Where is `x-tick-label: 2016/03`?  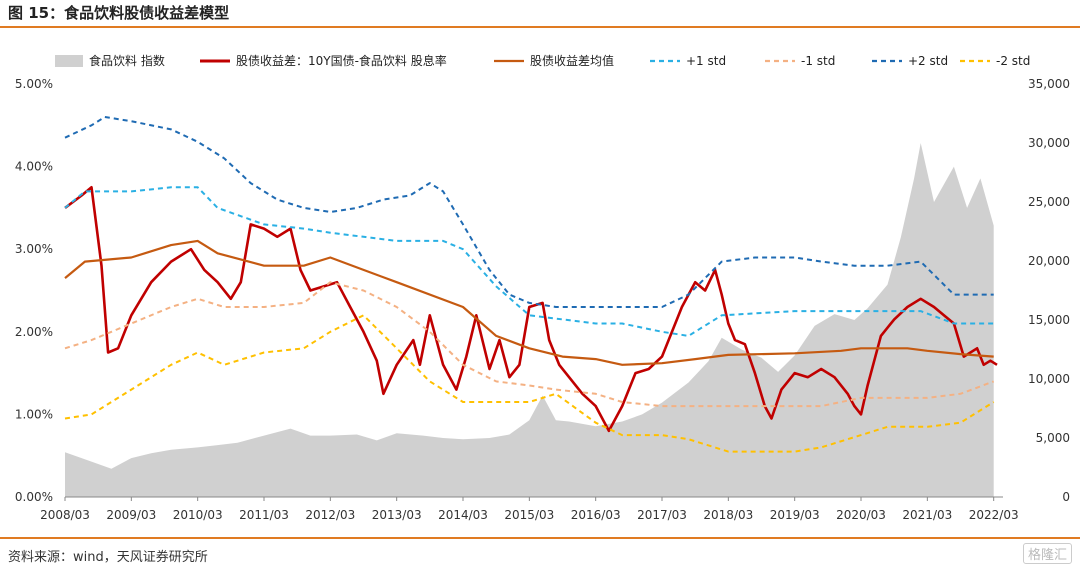 x-tick-label: 2016/03 is located at coordinates (596, 515).